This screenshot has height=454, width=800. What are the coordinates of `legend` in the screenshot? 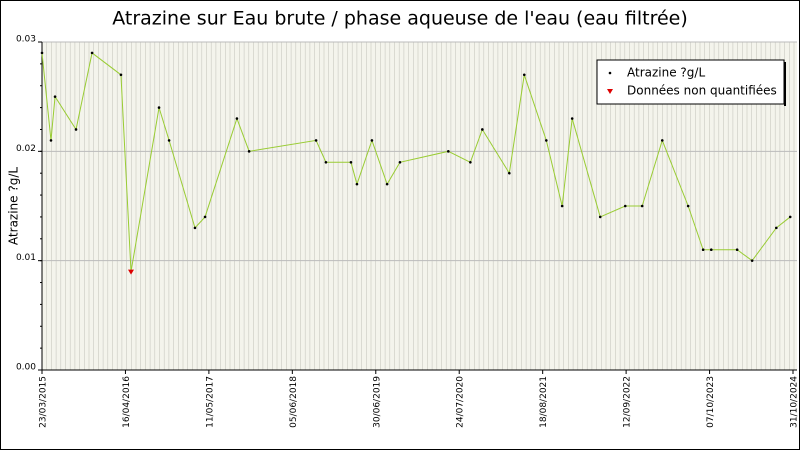 It's located at (690, 82).